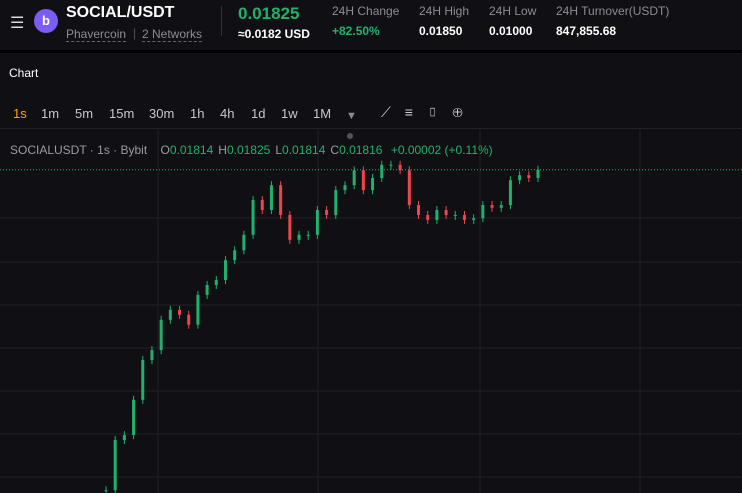 Image resolution: width=742 pixels, height=493 pixels. I want to click on ohlc-key: L, so click(279, 150).